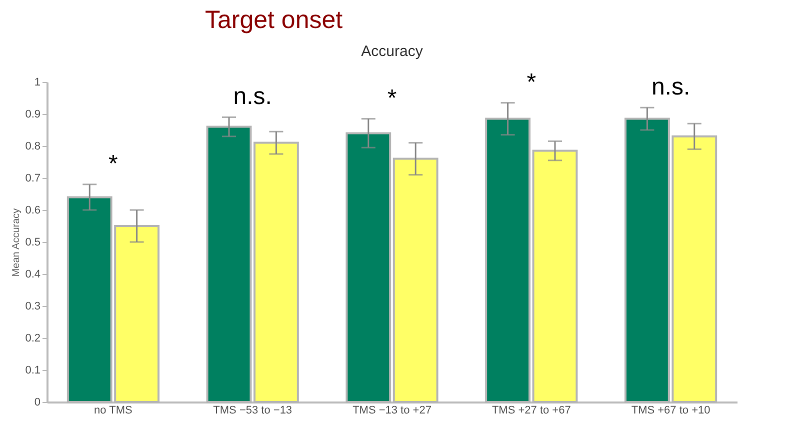 The height and width of the screenshot is (437, 785). What do you see at coordinates (32, 146) in the screenshot?
I see `y-tick-label: 0.8` at bounding box center [32, 146].